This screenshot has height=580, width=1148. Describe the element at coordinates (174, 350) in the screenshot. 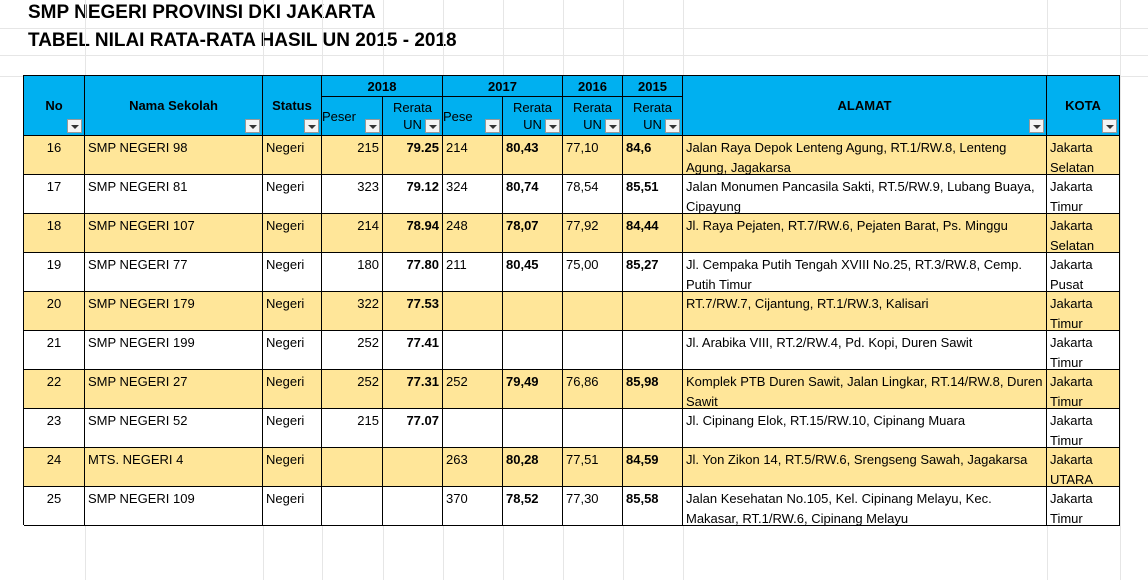

I see `table-cell: SMP NEGERI 199` at that location.